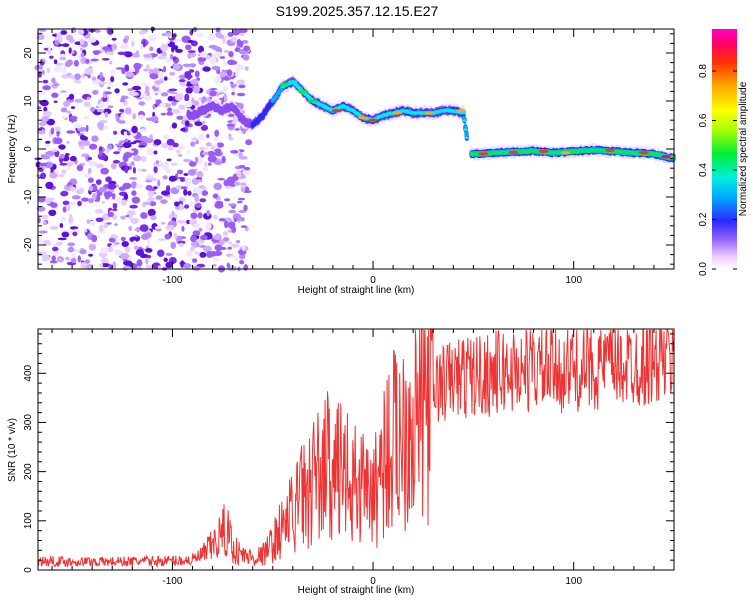 Image resolution: width=750 pixels, height=600 pixels. I want to click on spectrogram-x-axis-label: Height of straight line (km), so click(356, 290).